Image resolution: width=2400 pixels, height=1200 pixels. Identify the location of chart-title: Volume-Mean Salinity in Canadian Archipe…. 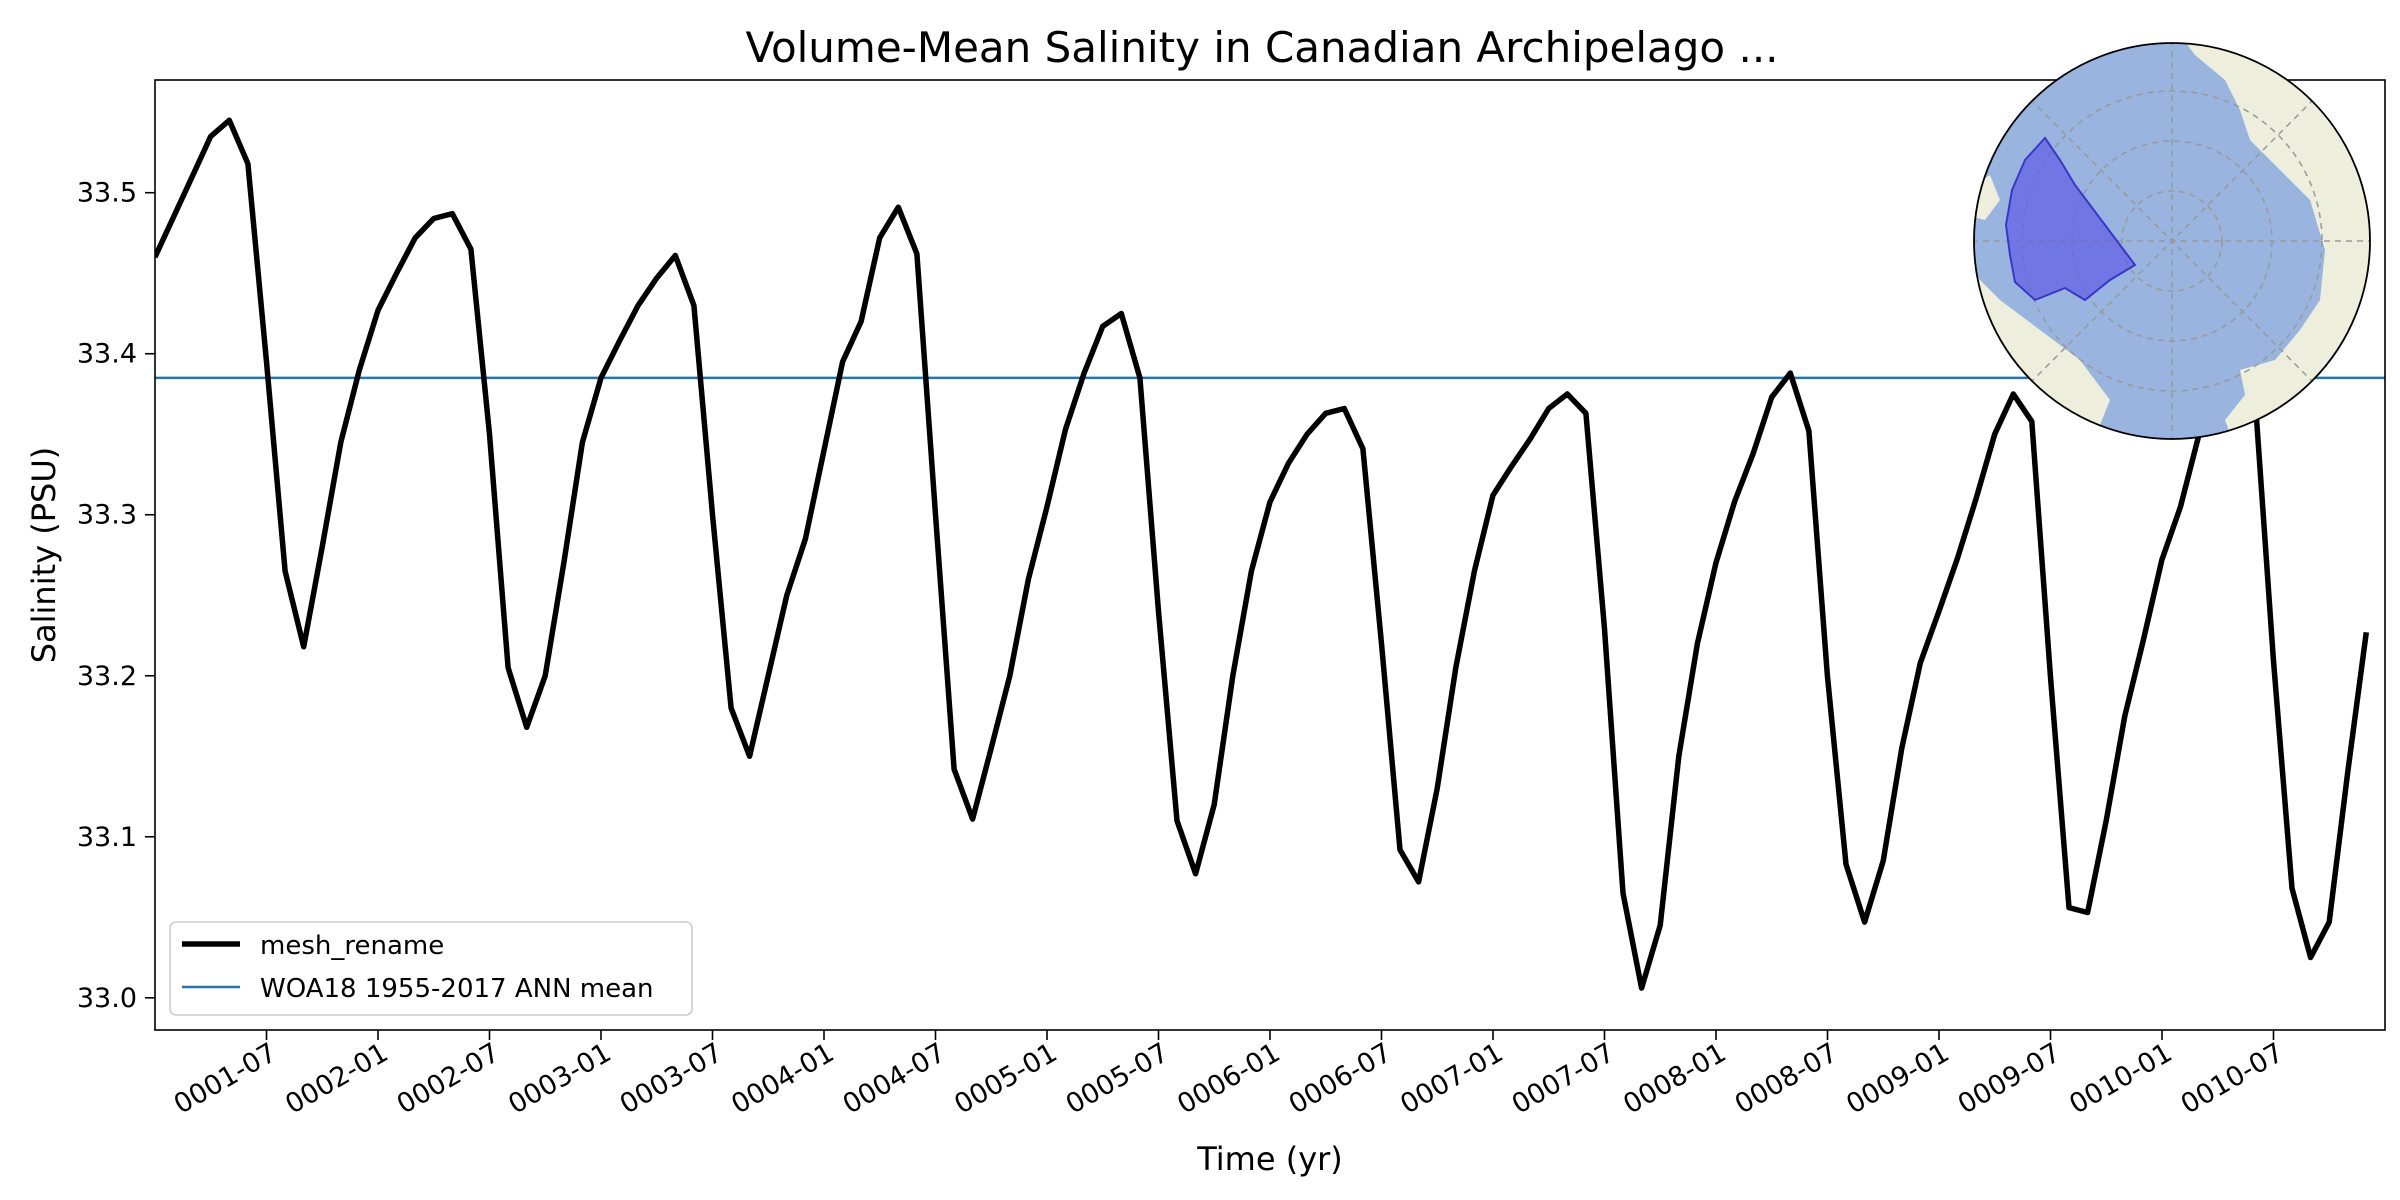
(1261, 47).